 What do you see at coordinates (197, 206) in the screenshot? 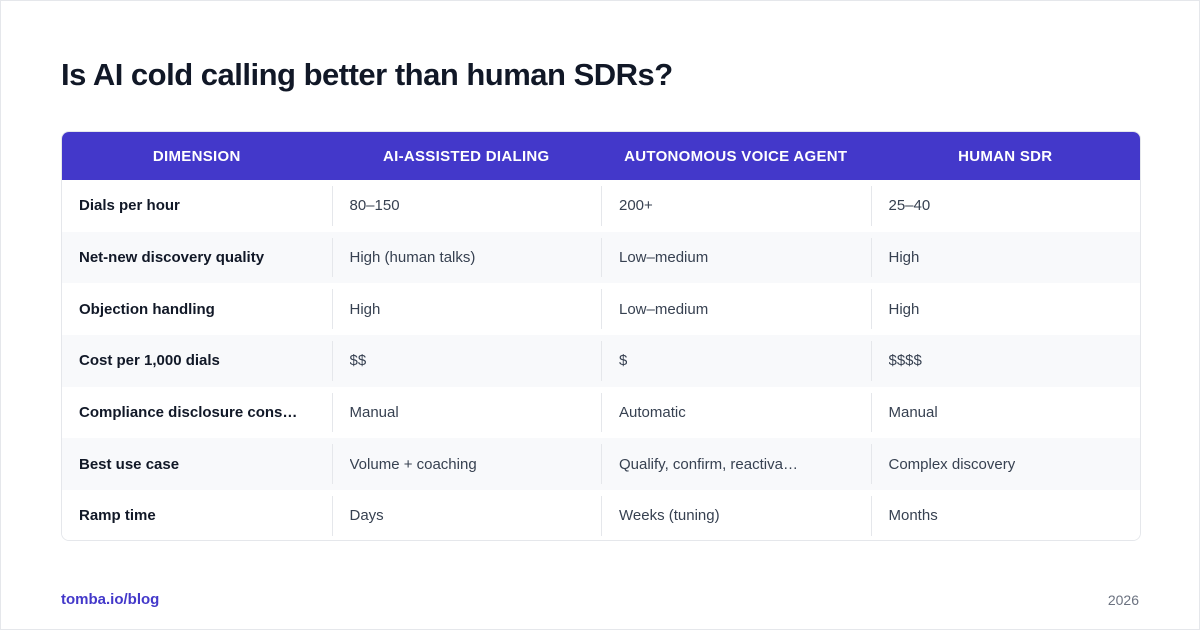
I see `row-dimension-cell: Dials per hour` at bounding box center [197, 206].